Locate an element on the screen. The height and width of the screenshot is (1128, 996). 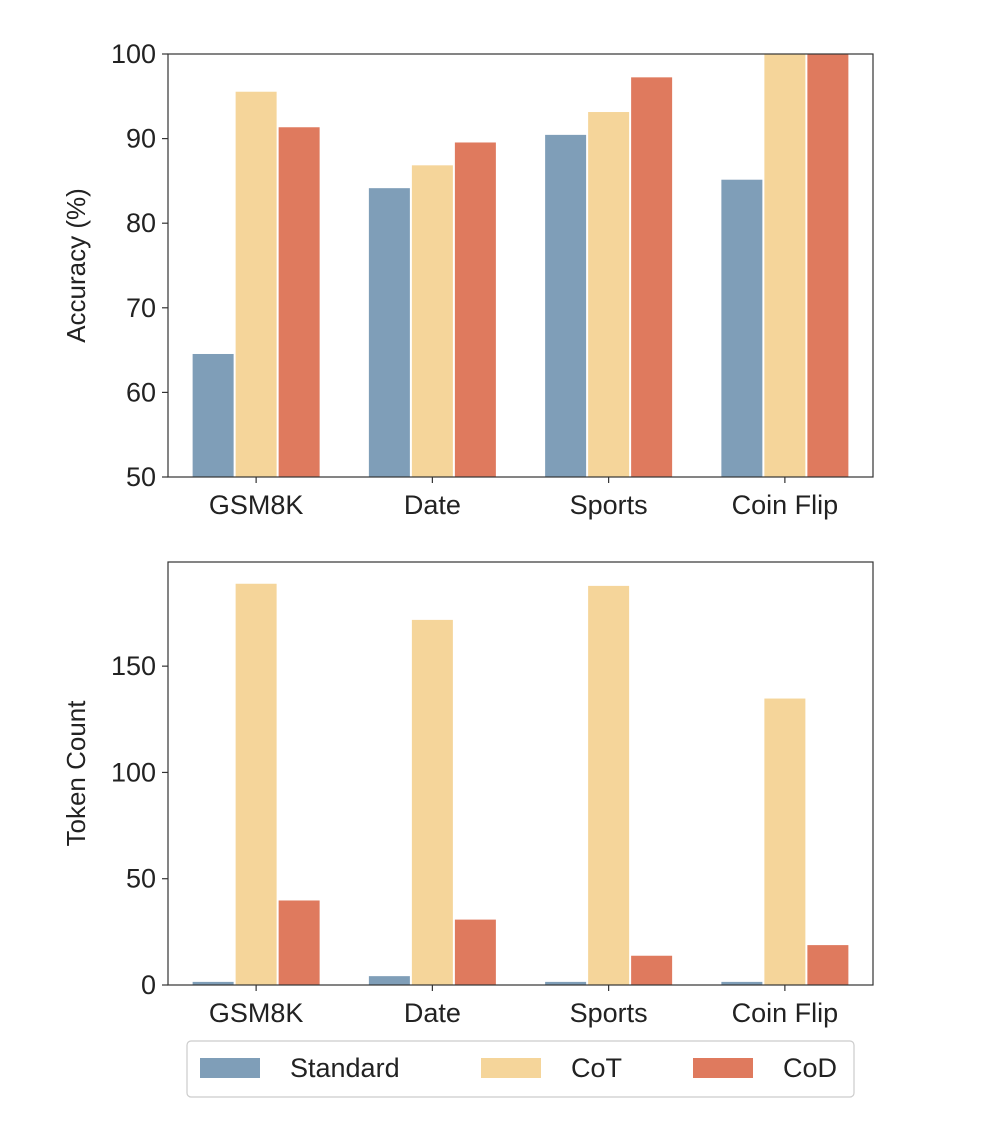
bar-standard-coin-flip is located at coordinates (742, 327).